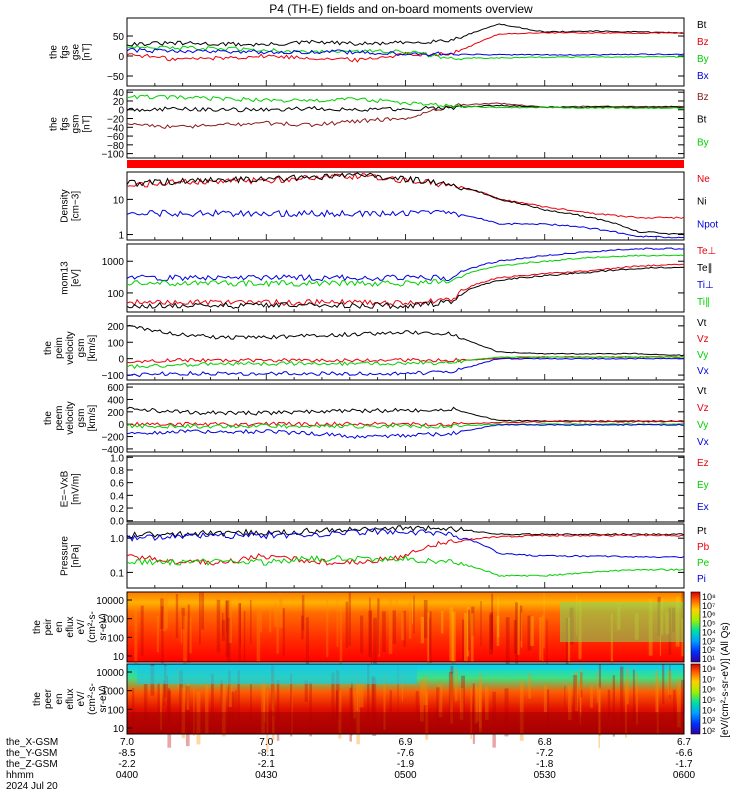  Describe the element at coordinates (703, 463) in the screenshot. I see `legend-red: Ez` at that location.